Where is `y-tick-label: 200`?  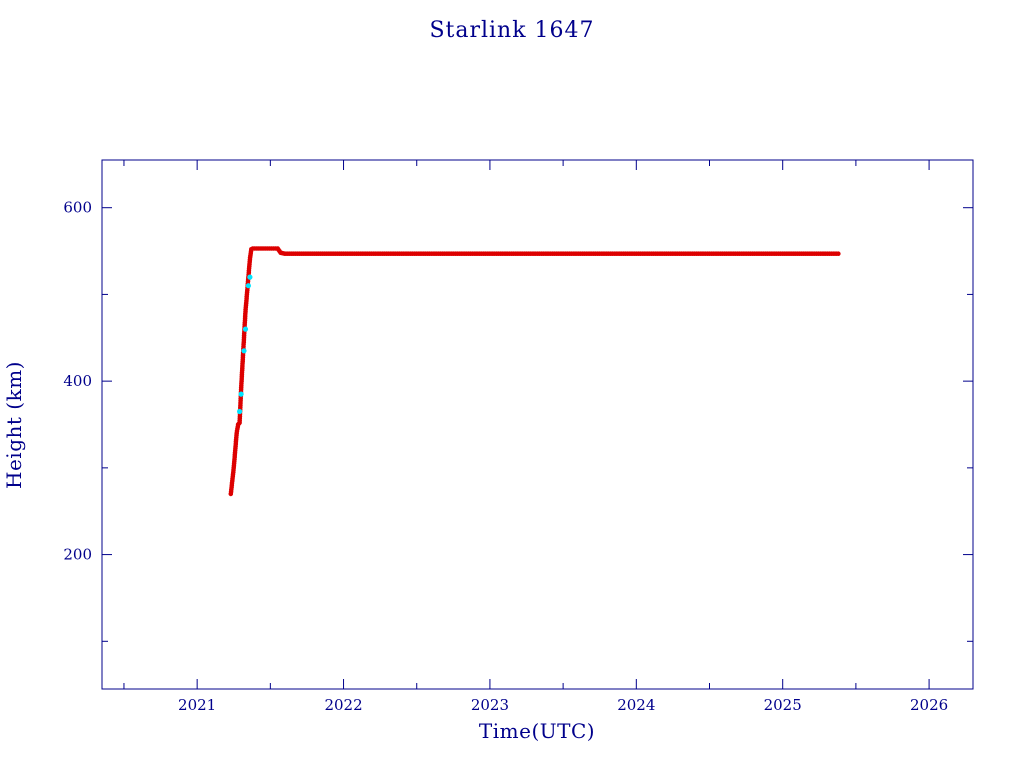
y-tick-label: 200 is located at coordinates (77, 555).